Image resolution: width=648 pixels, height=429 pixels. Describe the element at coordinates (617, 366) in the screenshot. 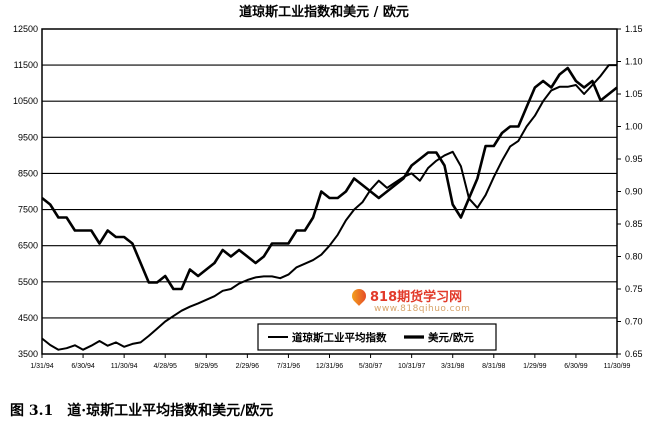

I see `x-tick-label: 11/30/99` at that location.